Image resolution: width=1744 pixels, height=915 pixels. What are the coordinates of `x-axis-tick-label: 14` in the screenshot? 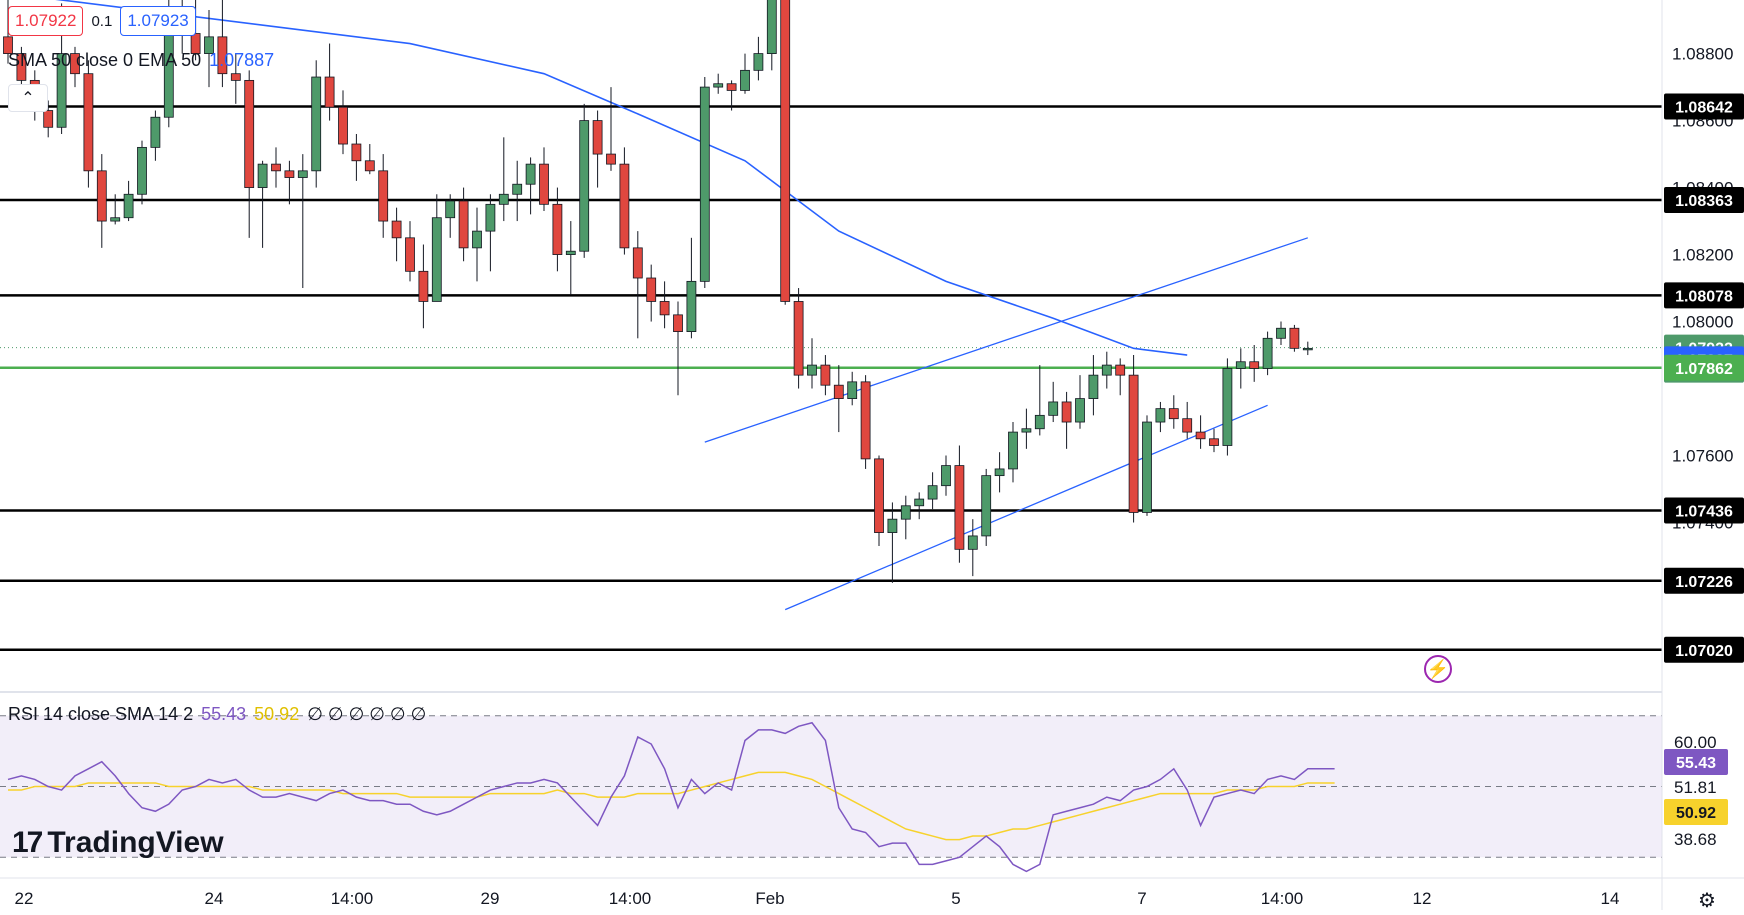 It's located at (1610, 898).